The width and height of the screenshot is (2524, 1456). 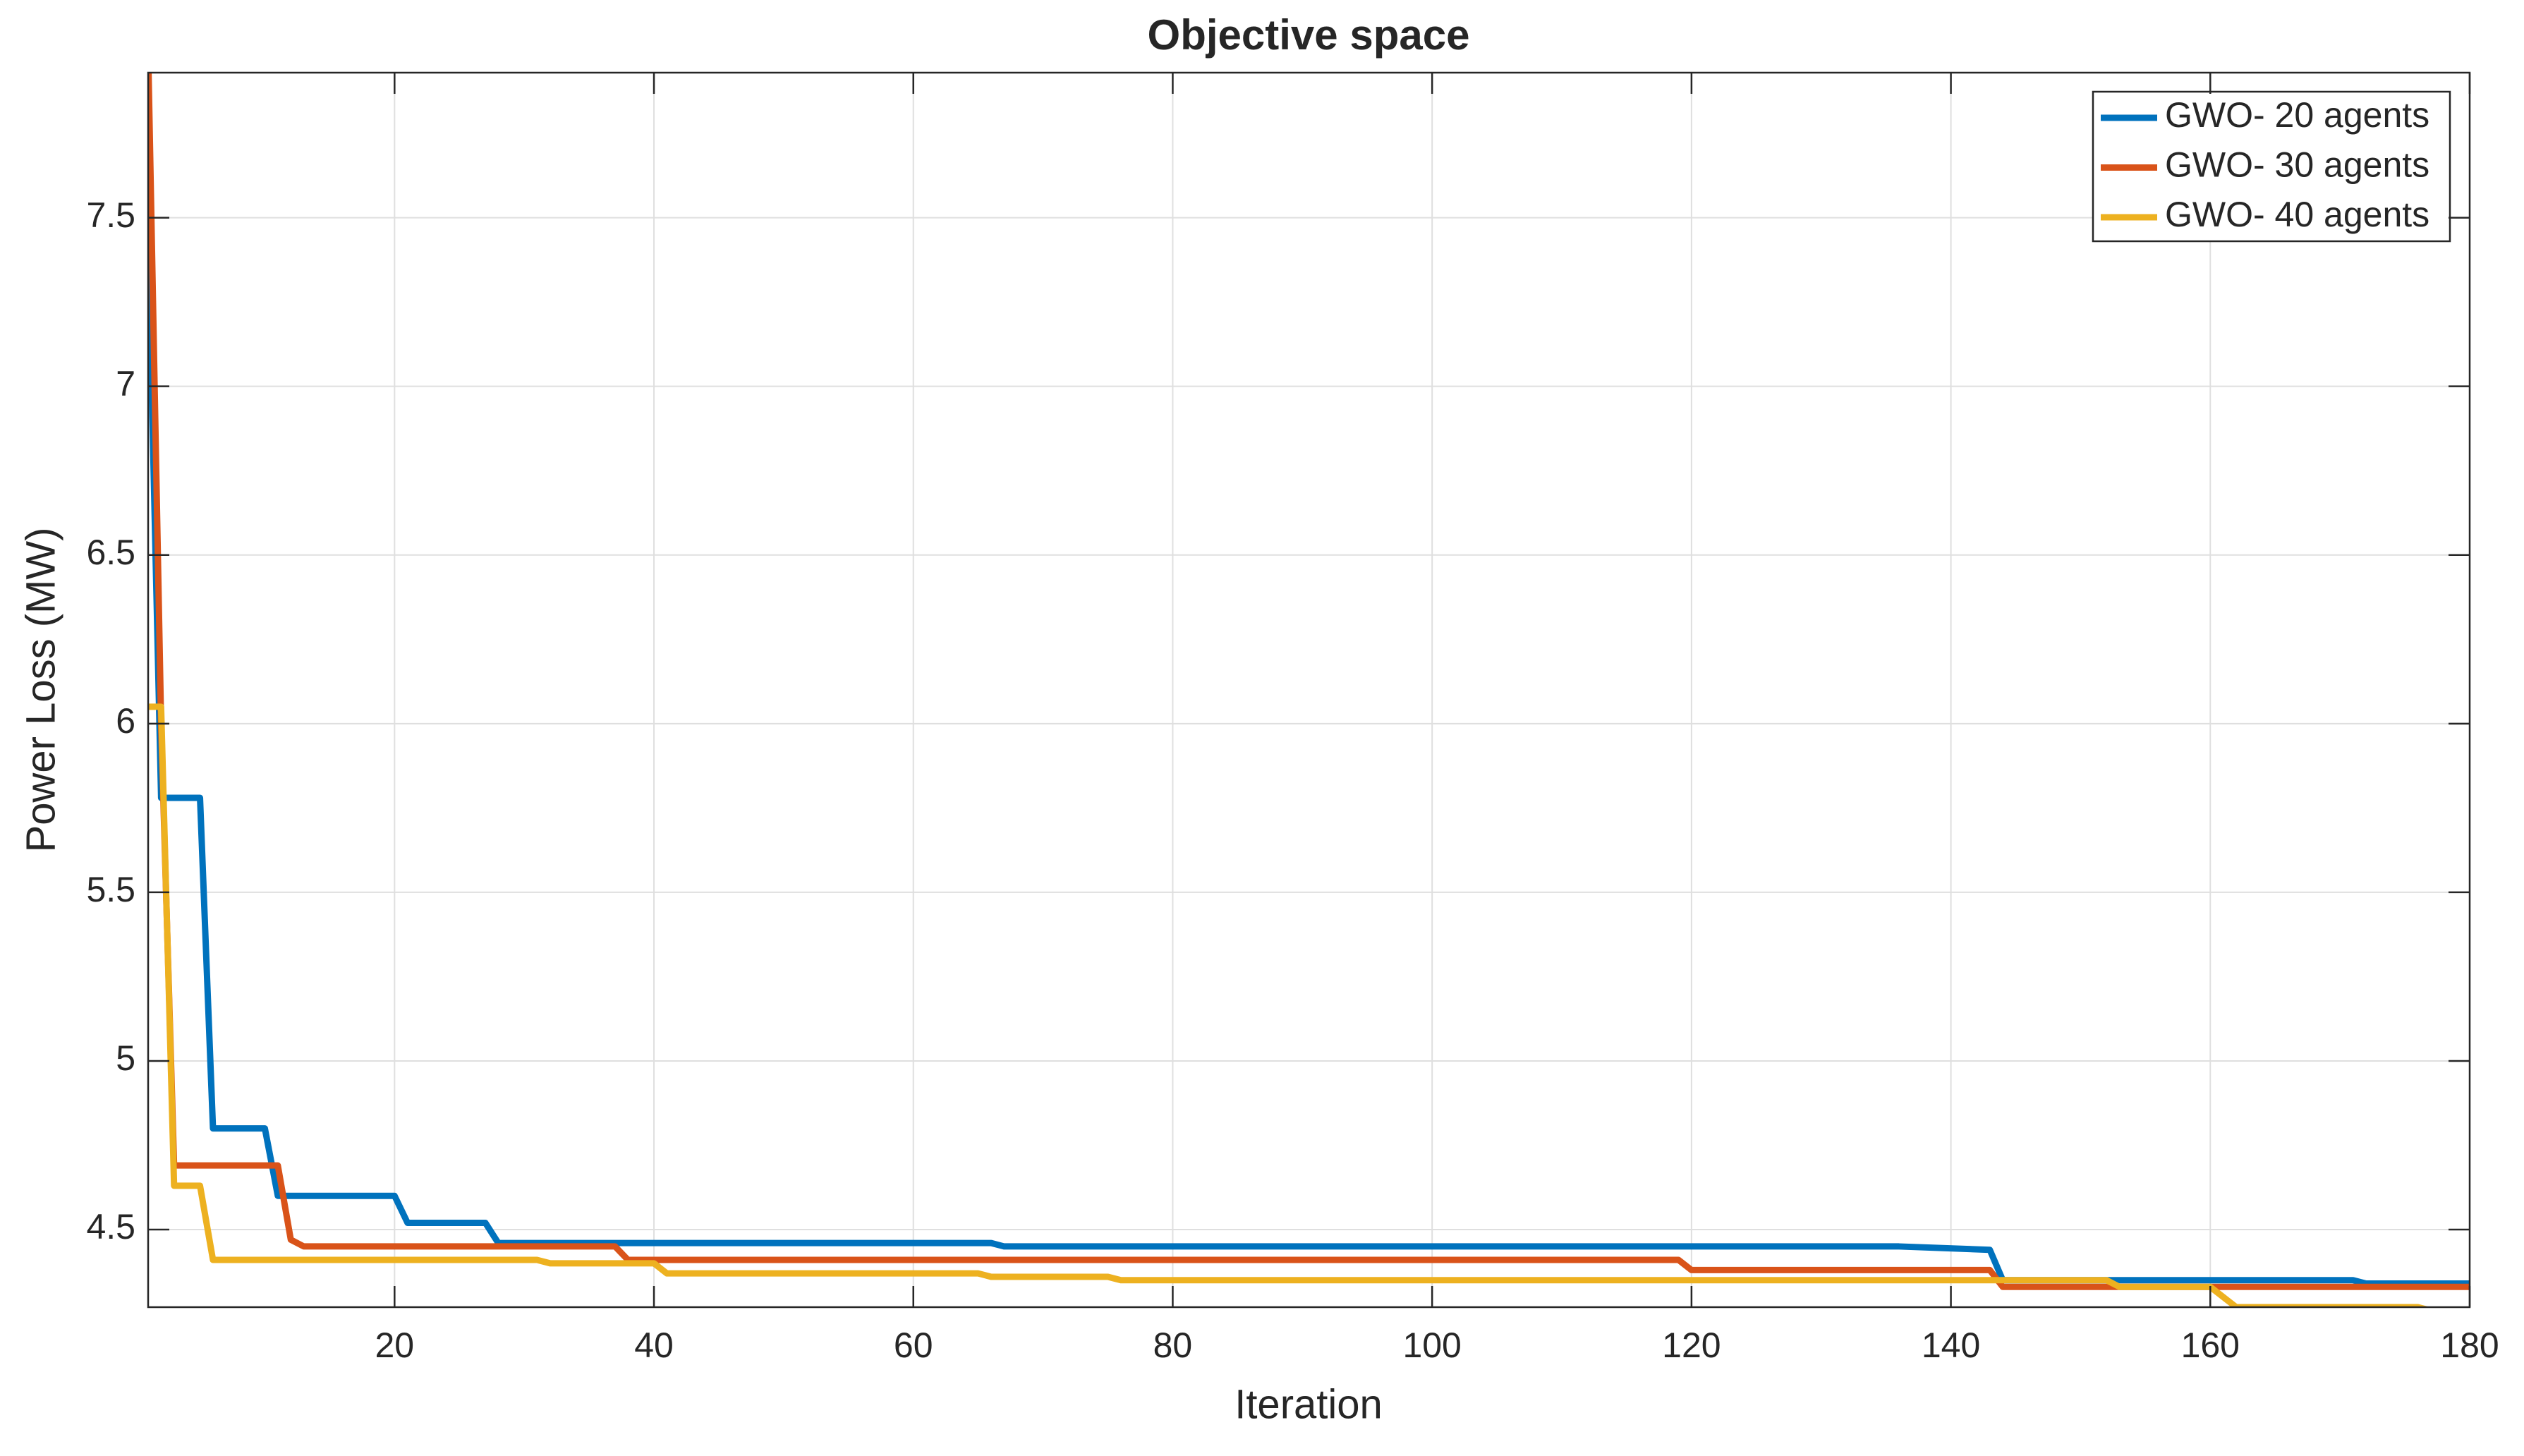 What do you see at coordinates (1309, 35) in the screenshot?
I see `chart-title: Objective space` at bounding box center [1309, 35].